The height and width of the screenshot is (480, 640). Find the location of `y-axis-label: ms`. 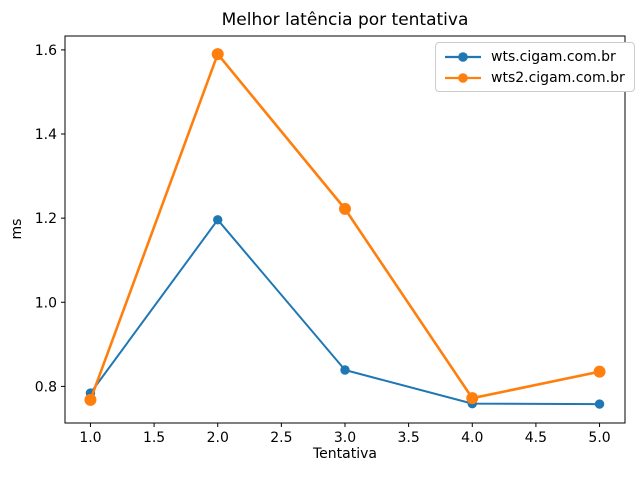

y-axis-label: ms is located at coordinates (17, 229).